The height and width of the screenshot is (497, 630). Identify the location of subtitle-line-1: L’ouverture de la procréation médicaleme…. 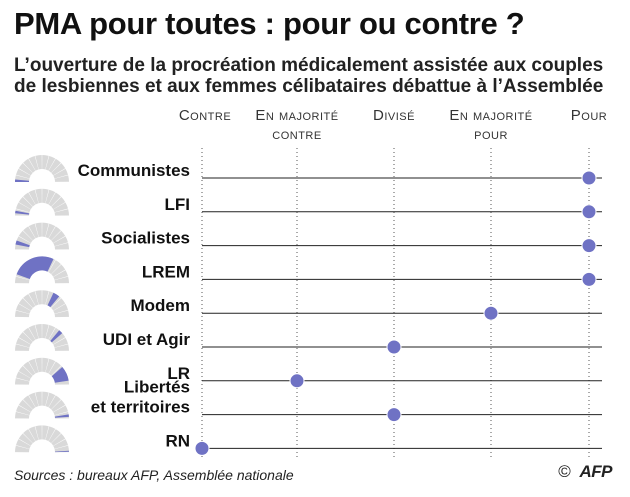
(309, 65).